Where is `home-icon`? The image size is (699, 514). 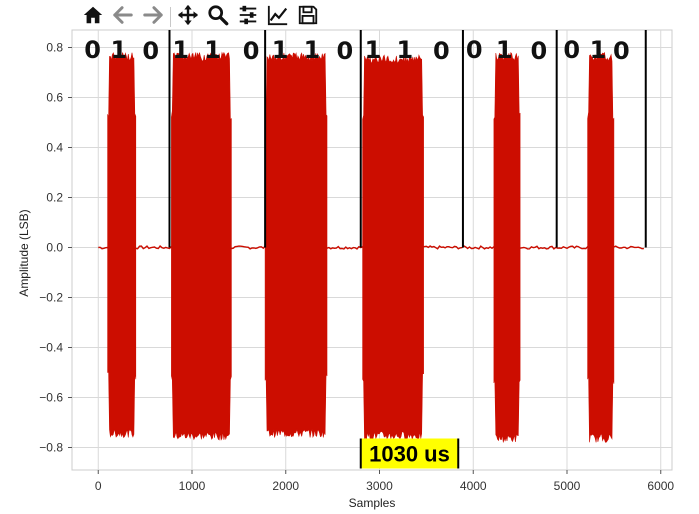
home-icon is located at coordinates (93, 17).